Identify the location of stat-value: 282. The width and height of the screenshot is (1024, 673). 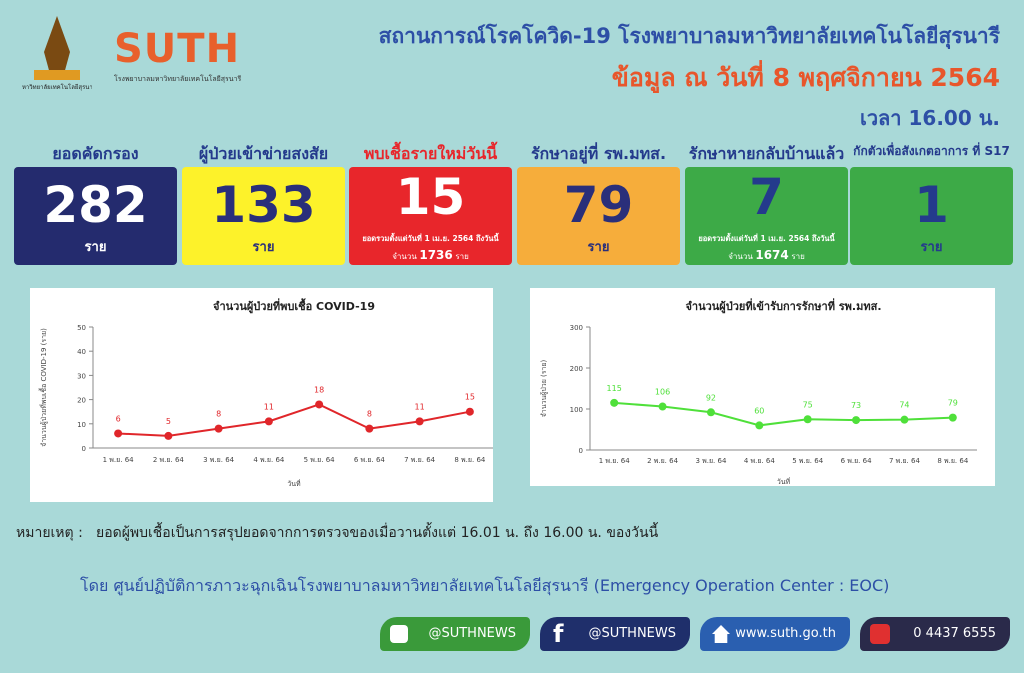
(95, 205).